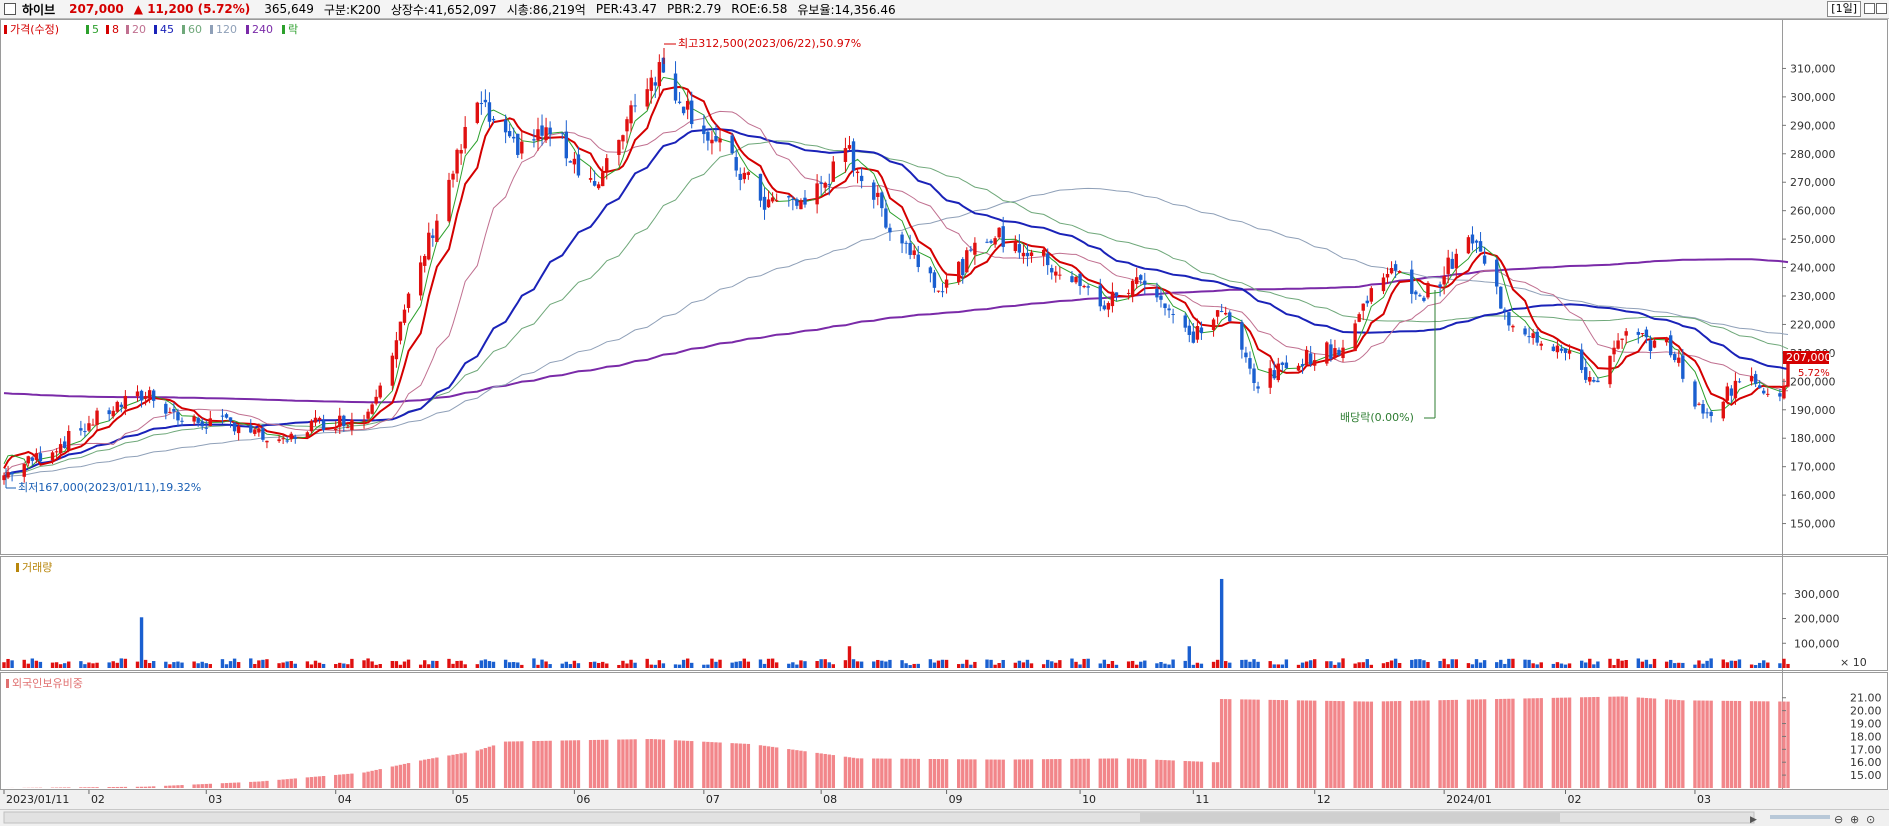 This screenshot has height=826, width=1889. I want to click on scroll-right-icon: ▶, so click(1753, 820).